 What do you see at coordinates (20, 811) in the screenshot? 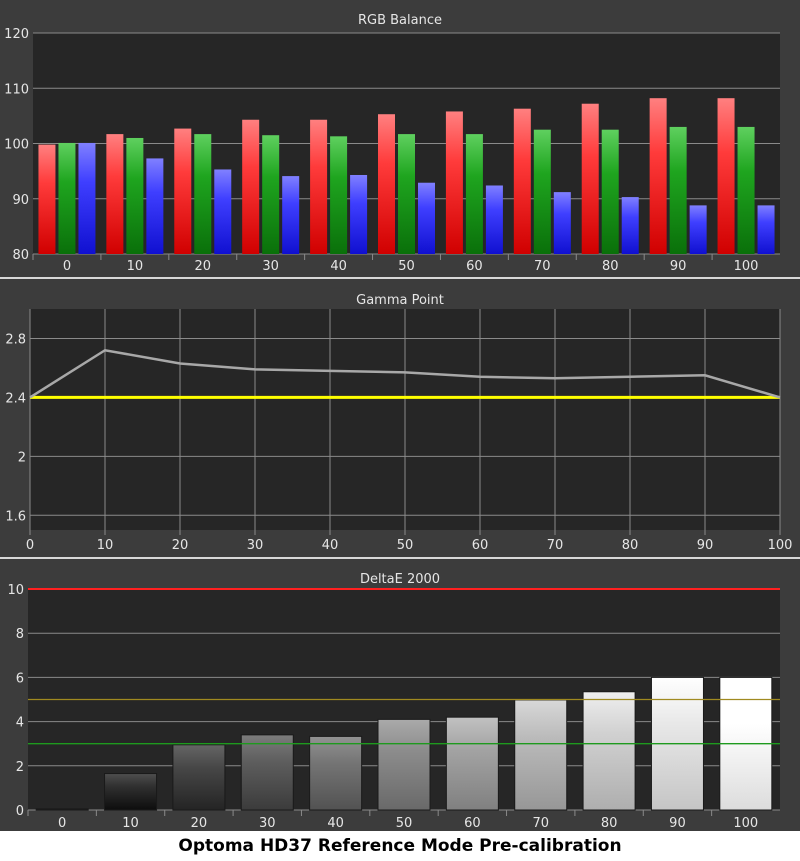
I see `y-tick-label: 0` at bounding box center [20, 811].